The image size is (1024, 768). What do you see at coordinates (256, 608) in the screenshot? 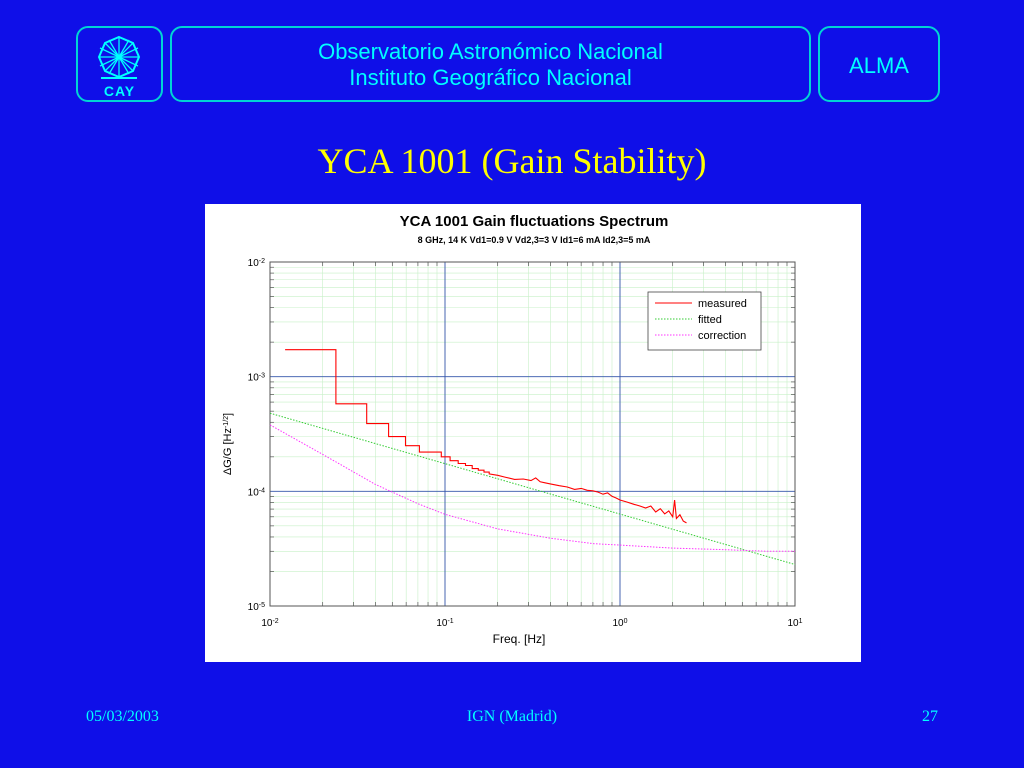
I see `y-tick-label: 10⁻⁵` at bounding box center [256, 608].